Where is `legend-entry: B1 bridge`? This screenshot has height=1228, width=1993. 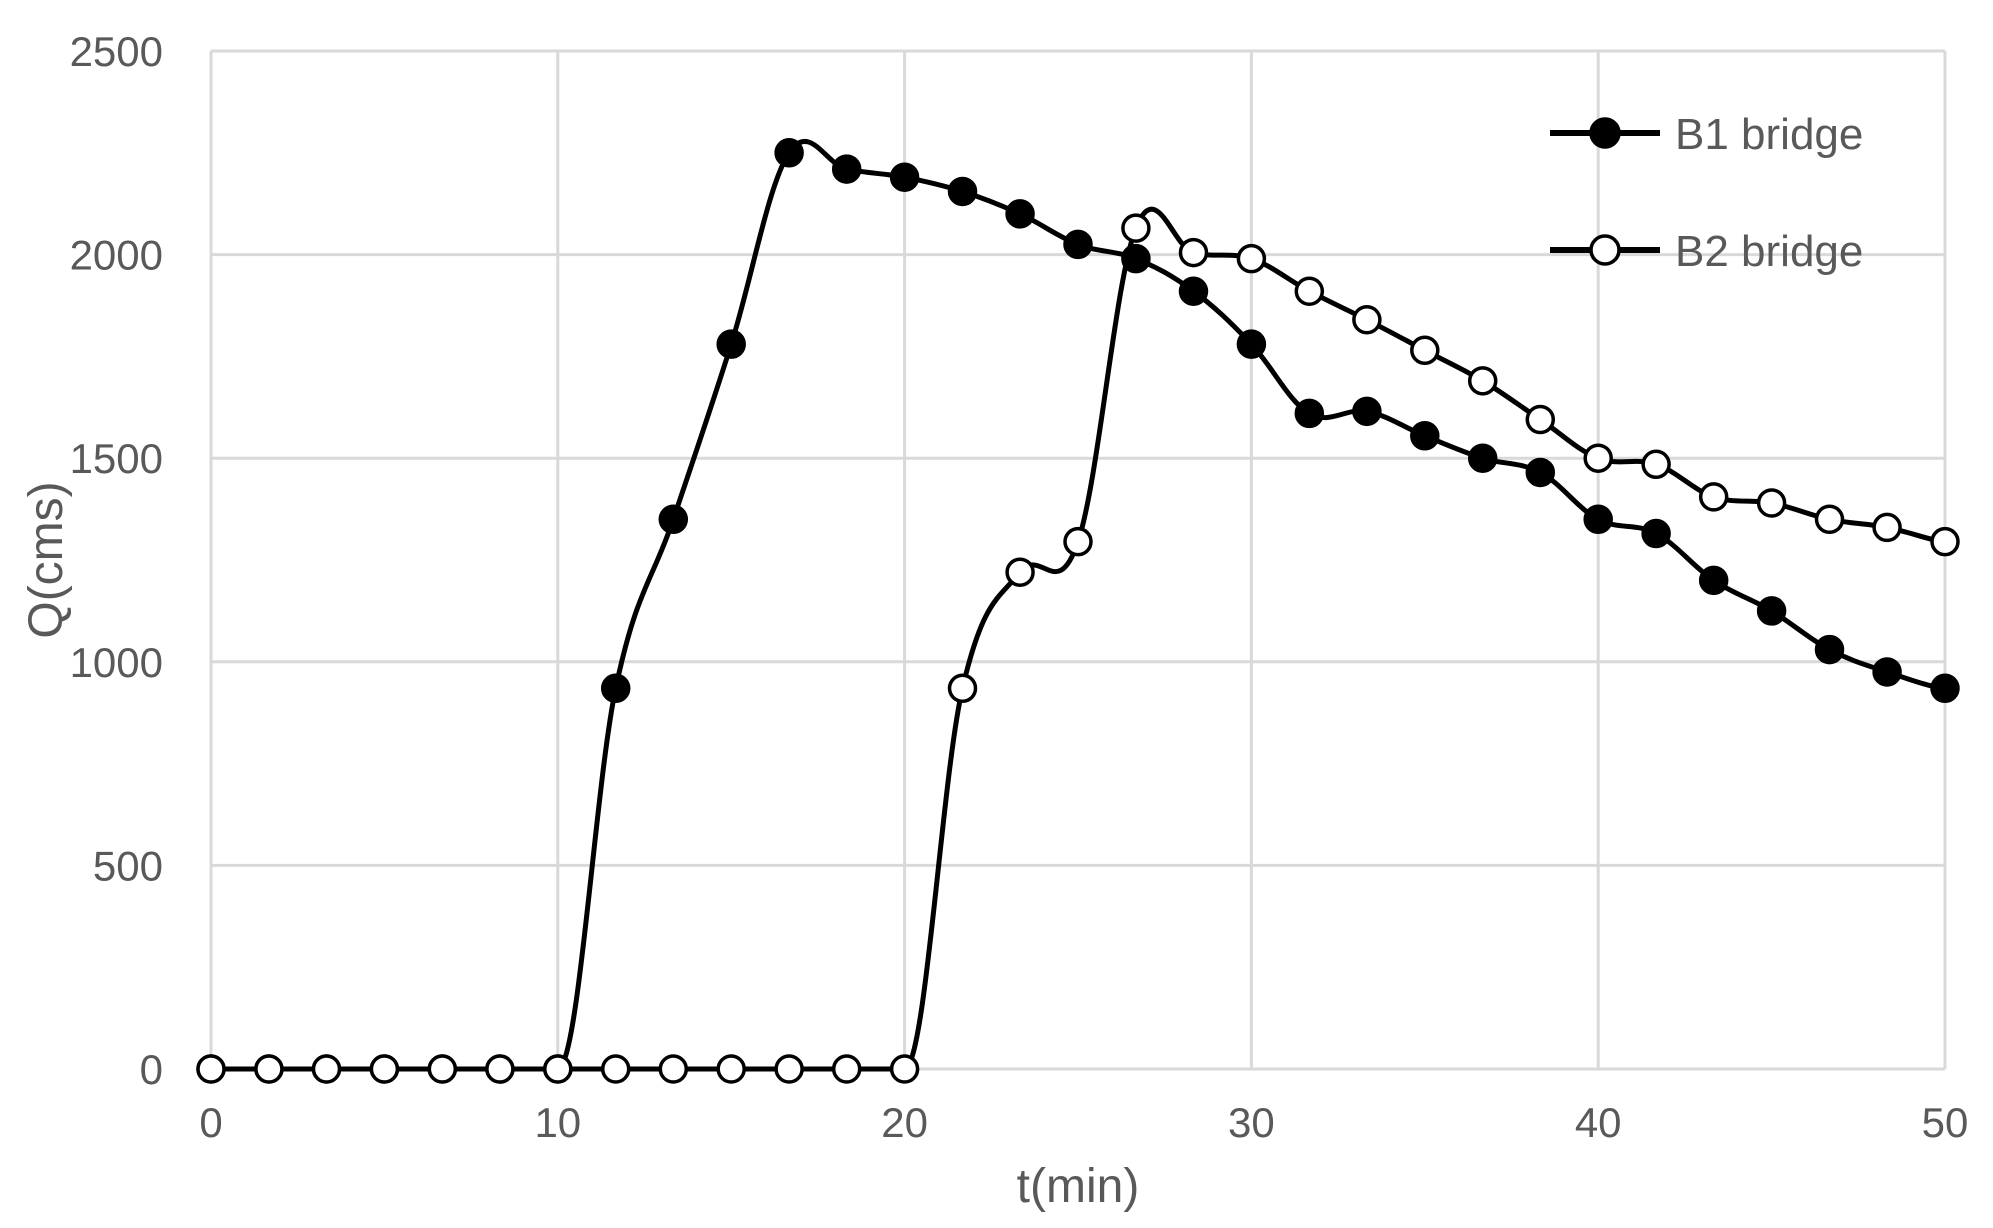 legend-entry: B1 bridge is located at coordinates (1706, 134).